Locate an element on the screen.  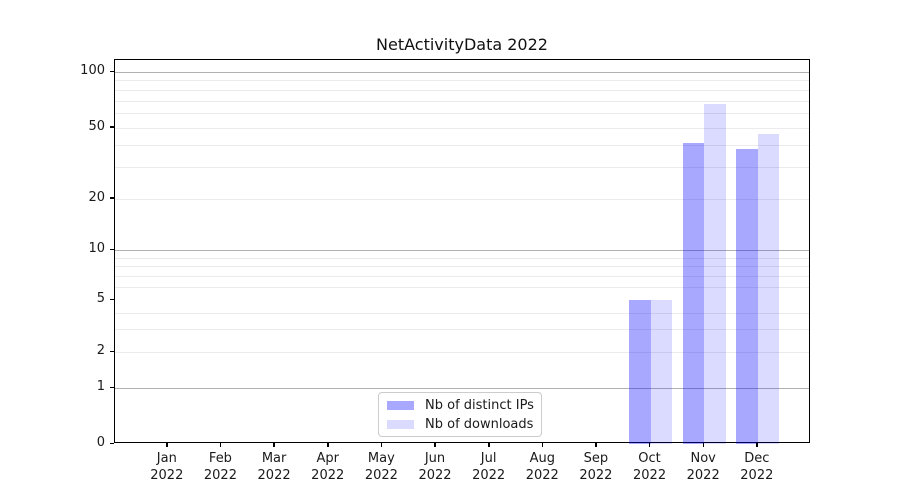
y-tick-label: 0 is located at coordinates (100, 442).